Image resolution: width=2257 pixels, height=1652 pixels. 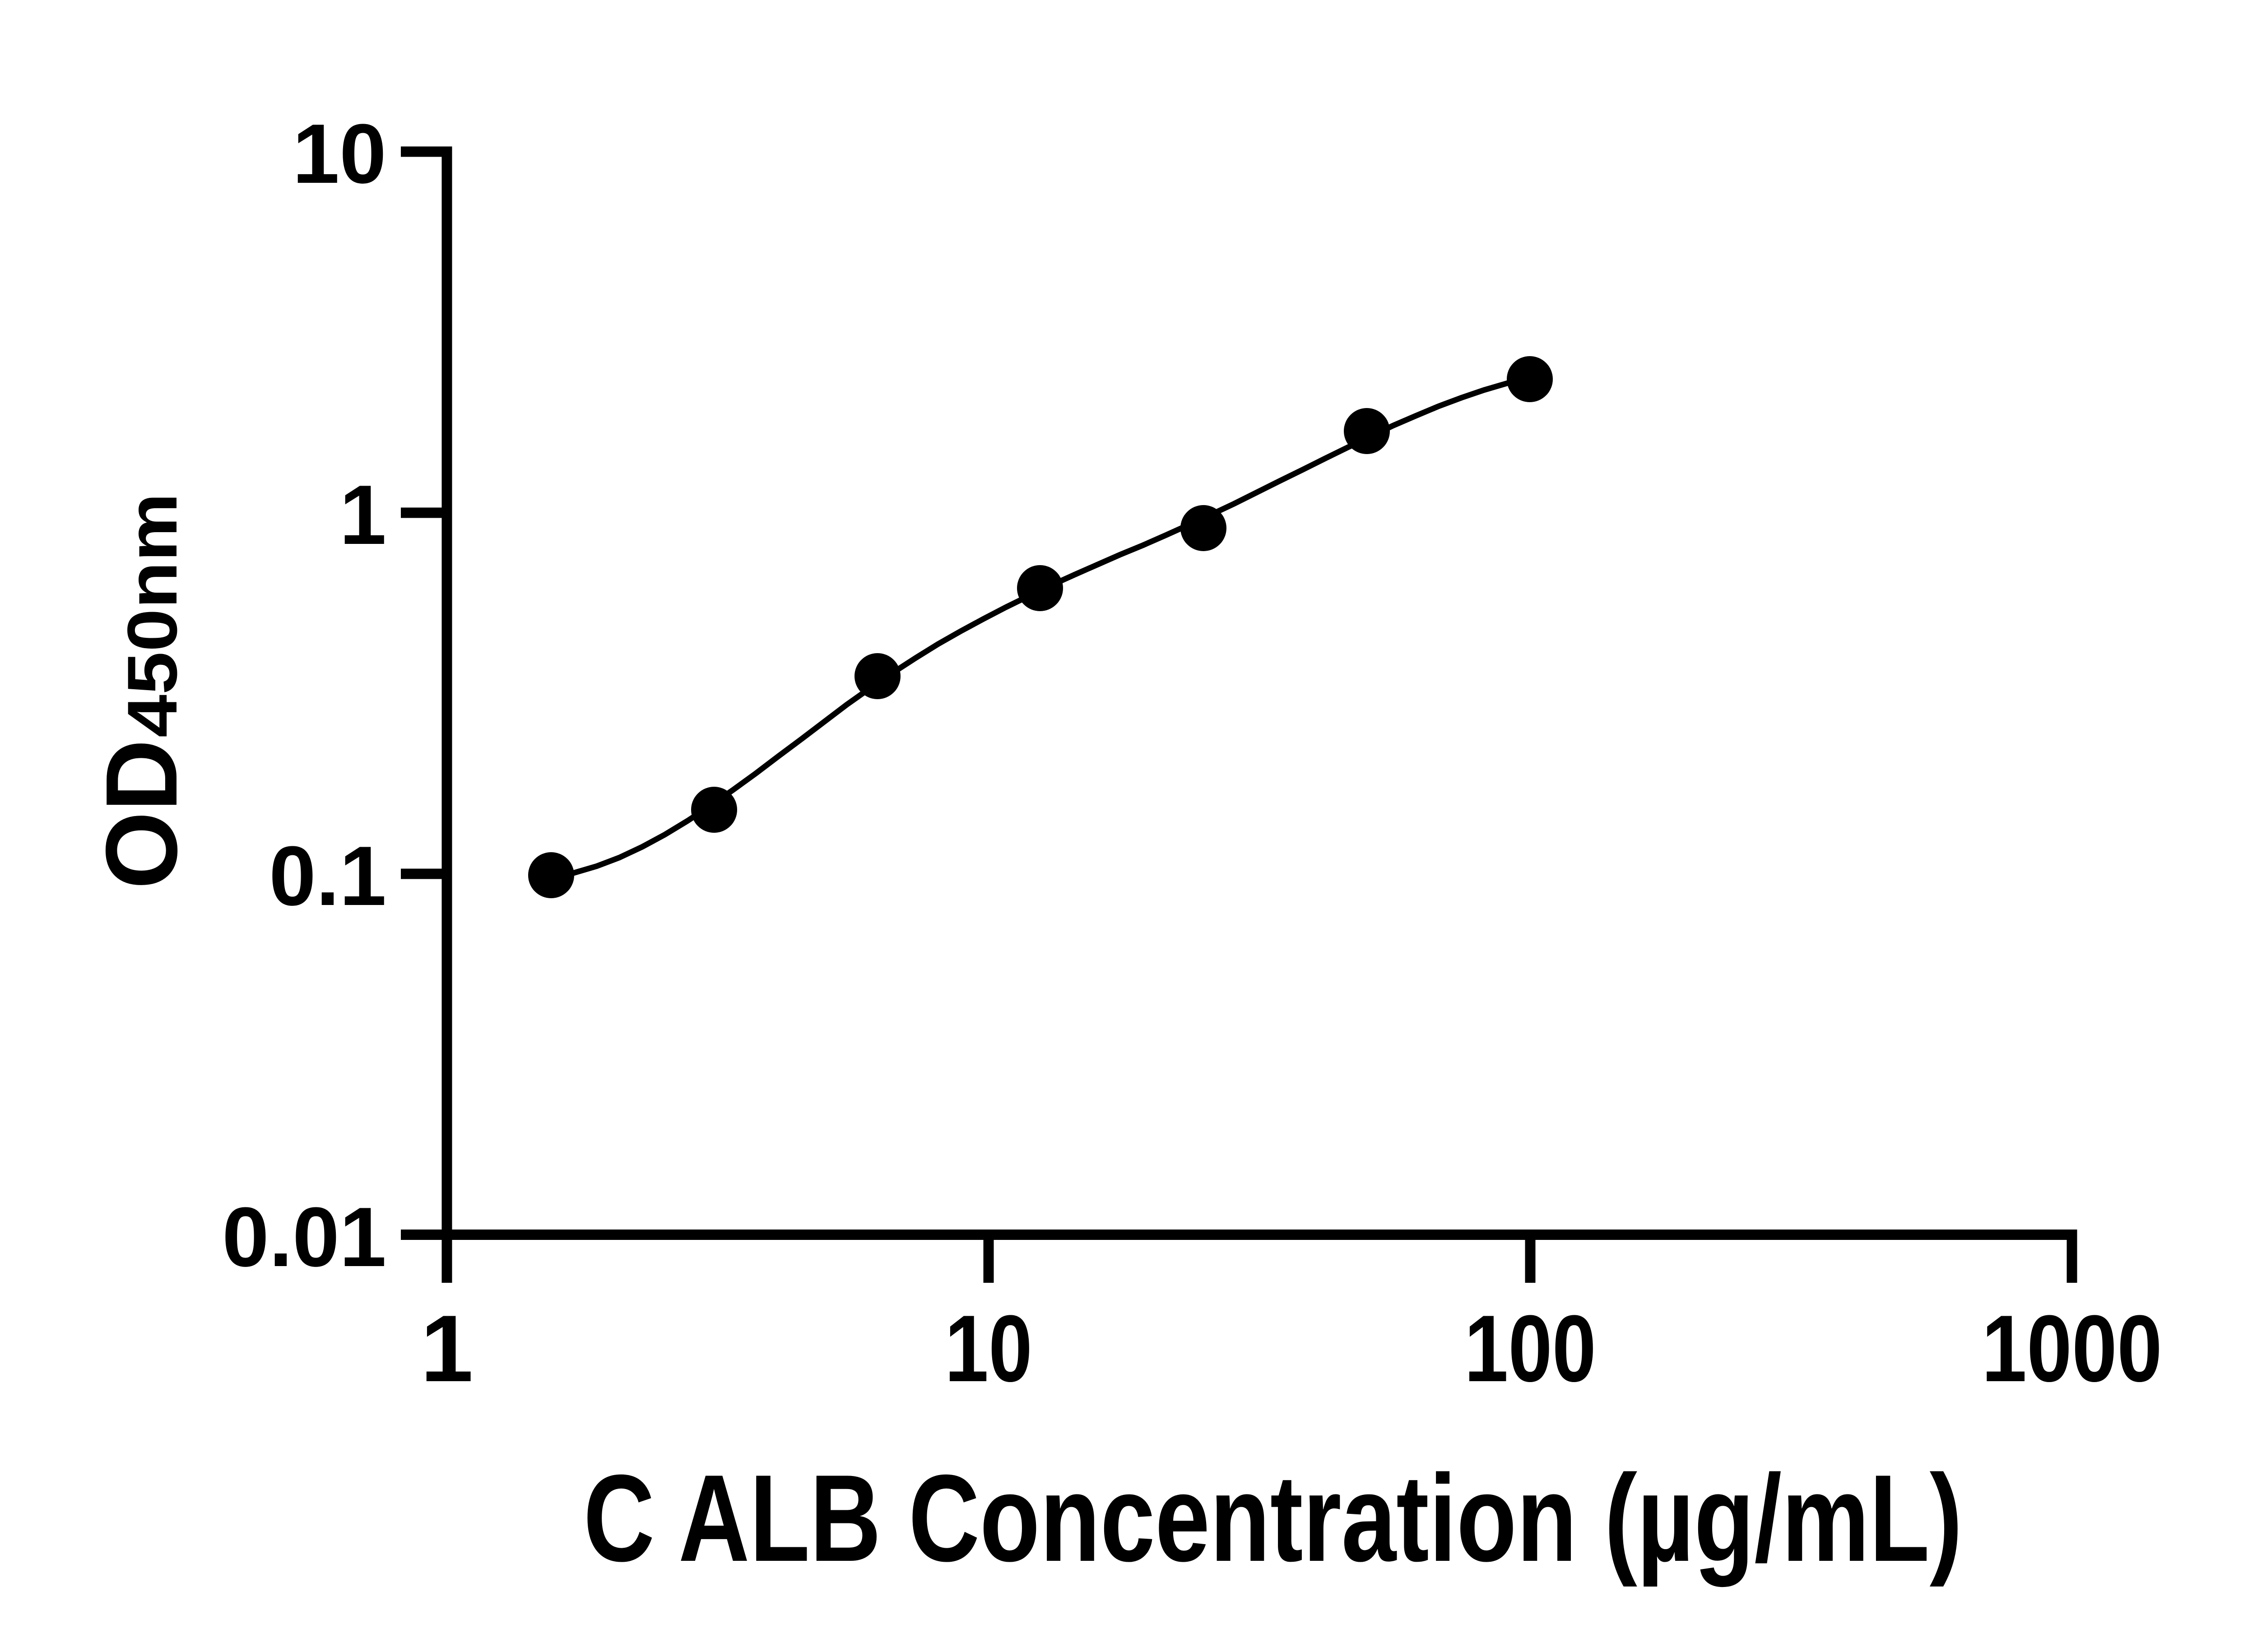 What do you see at coordinates (1530, 1348) in the screenshot?
I see `svg-text: 100` at bounding box center [1530, 1348].